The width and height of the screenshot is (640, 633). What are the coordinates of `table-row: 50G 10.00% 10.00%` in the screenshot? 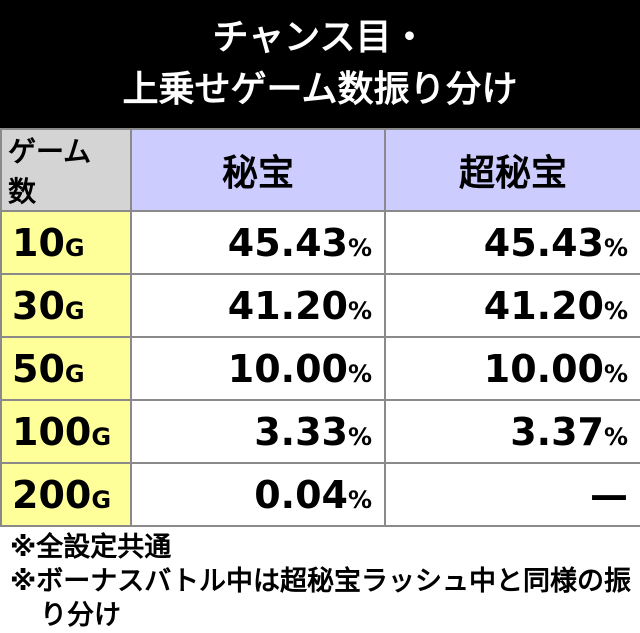 It's located at (320, 368).